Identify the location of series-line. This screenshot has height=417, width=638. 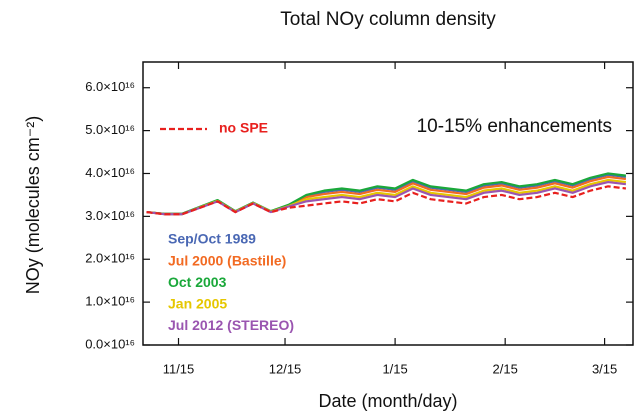
(386, 200).